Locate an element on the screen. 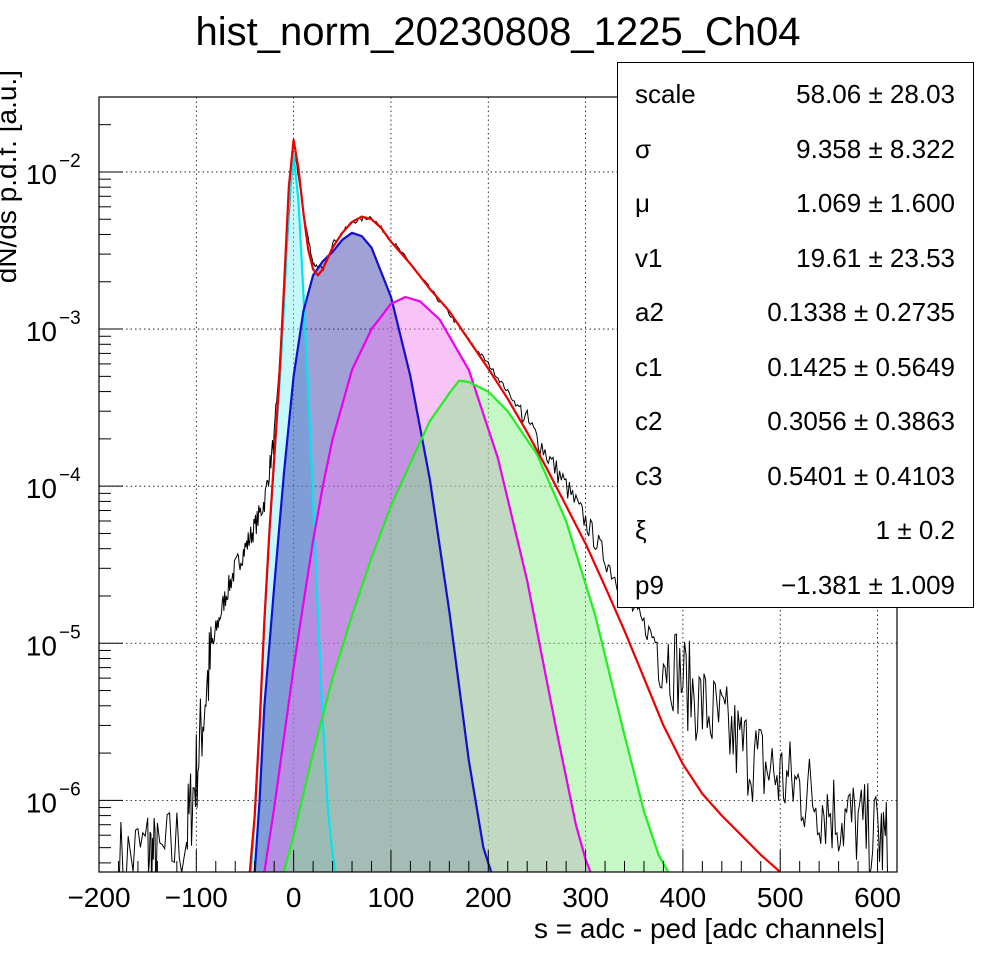 The width and height of the screenshot is (996, 972). stat-row: scale 58.06 ± 28.03 is located at coordinates (796, 92).